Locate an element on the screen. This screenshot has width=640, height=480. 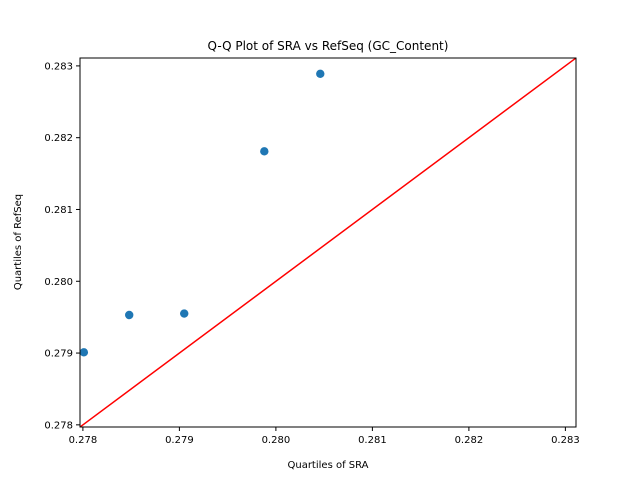
y-axis-label: Quartiles of RefSeq is located at coordinates (18, 242).